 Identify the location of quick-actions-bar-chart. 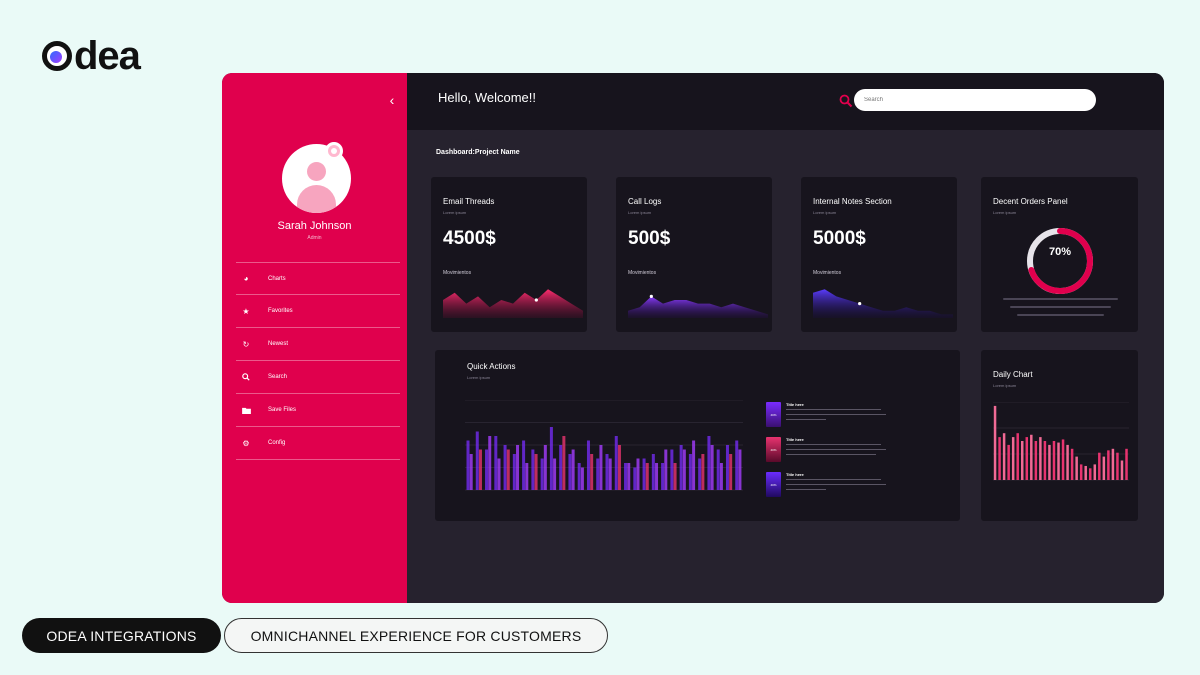
(604, 445).